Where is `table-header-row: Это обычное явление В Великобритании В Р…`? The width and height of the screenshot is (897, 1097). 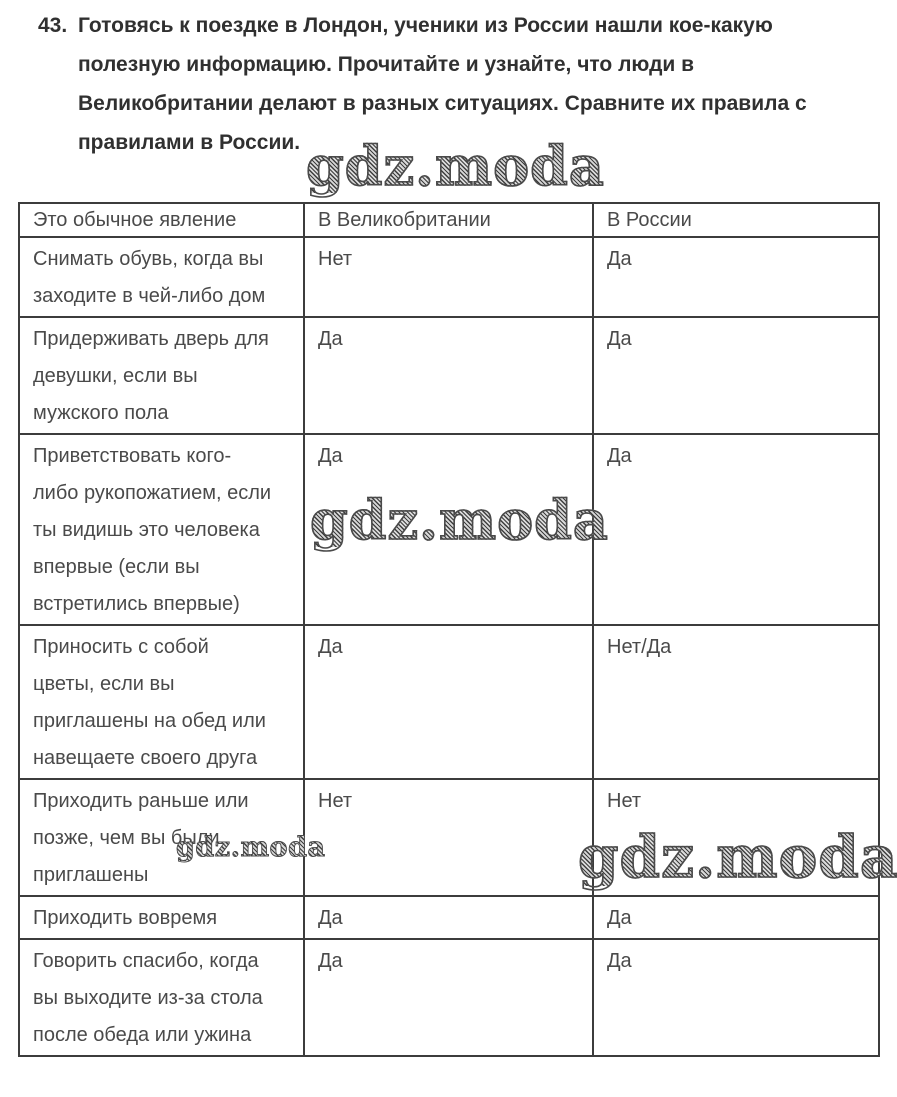 table-header-row: Это обычное явление В Великобритании В Р… is located at coordinates (449, 220).